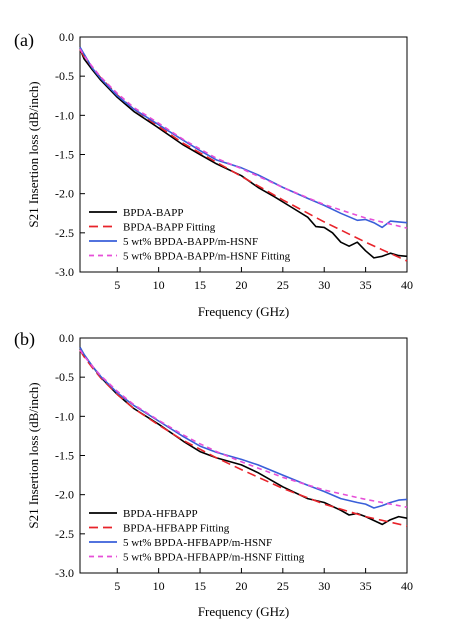  What do you see at coordinates (190, 242) in the screenshot?
I see `legend-label: 5 wt% BPDA-BAPP/m-HSNF` at bounding box center [190, 242].